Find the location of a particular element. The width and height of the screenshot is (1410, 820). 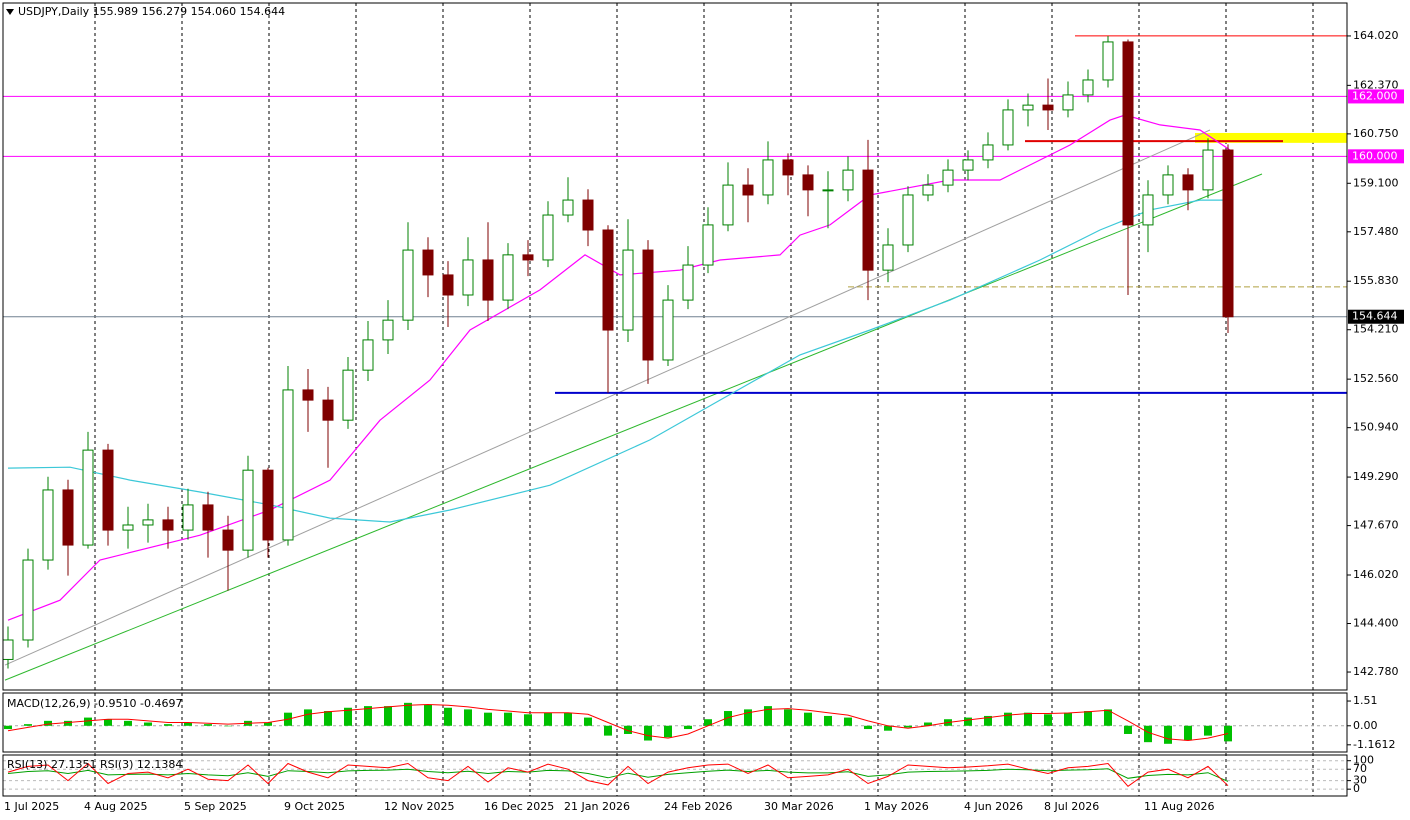

x-tick-label: 4 Aug 2025 is located at coordinates (115, 806).